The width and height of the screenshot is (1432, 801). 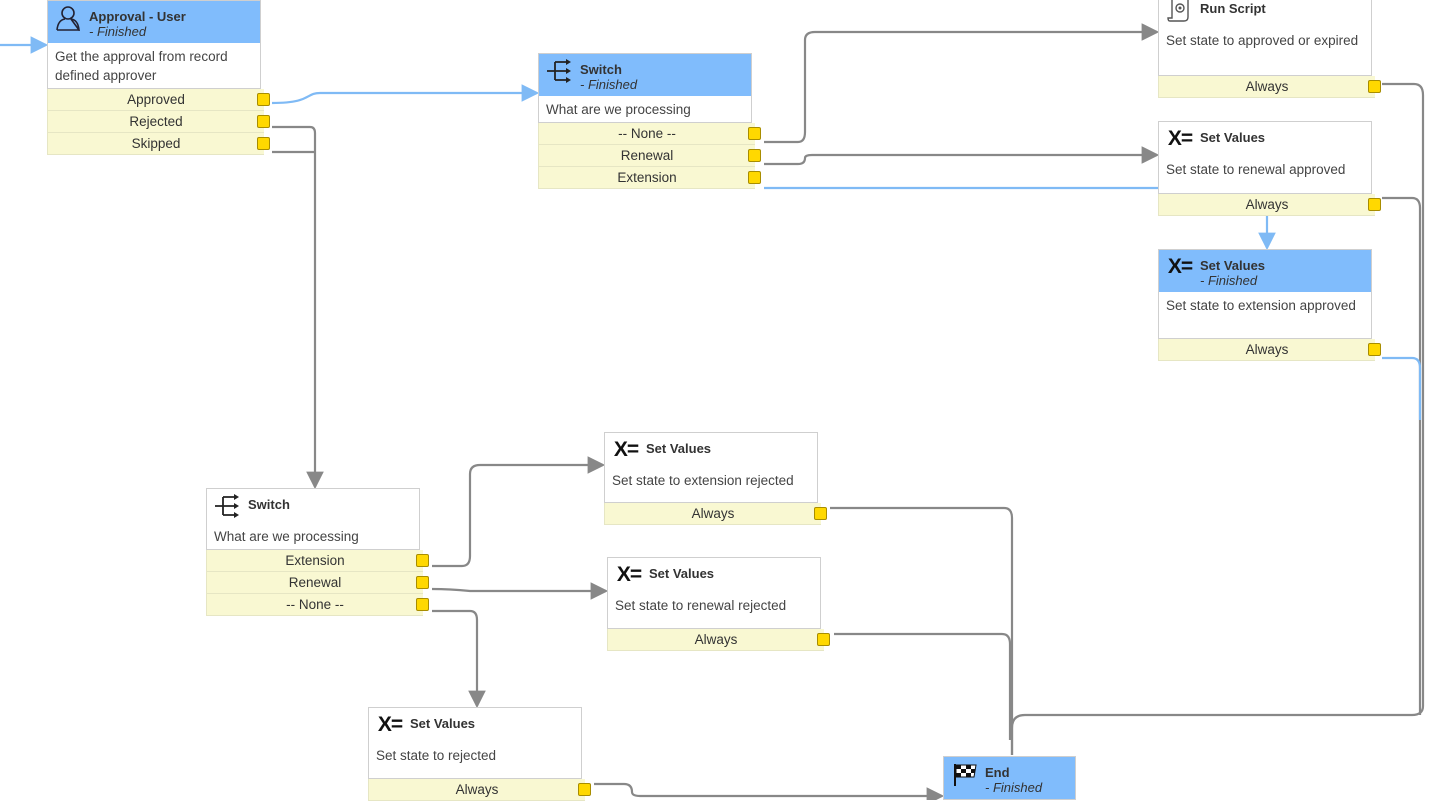 I want to click on activity-header: X= Set Values - Finished, so click(x=1265, y=271).